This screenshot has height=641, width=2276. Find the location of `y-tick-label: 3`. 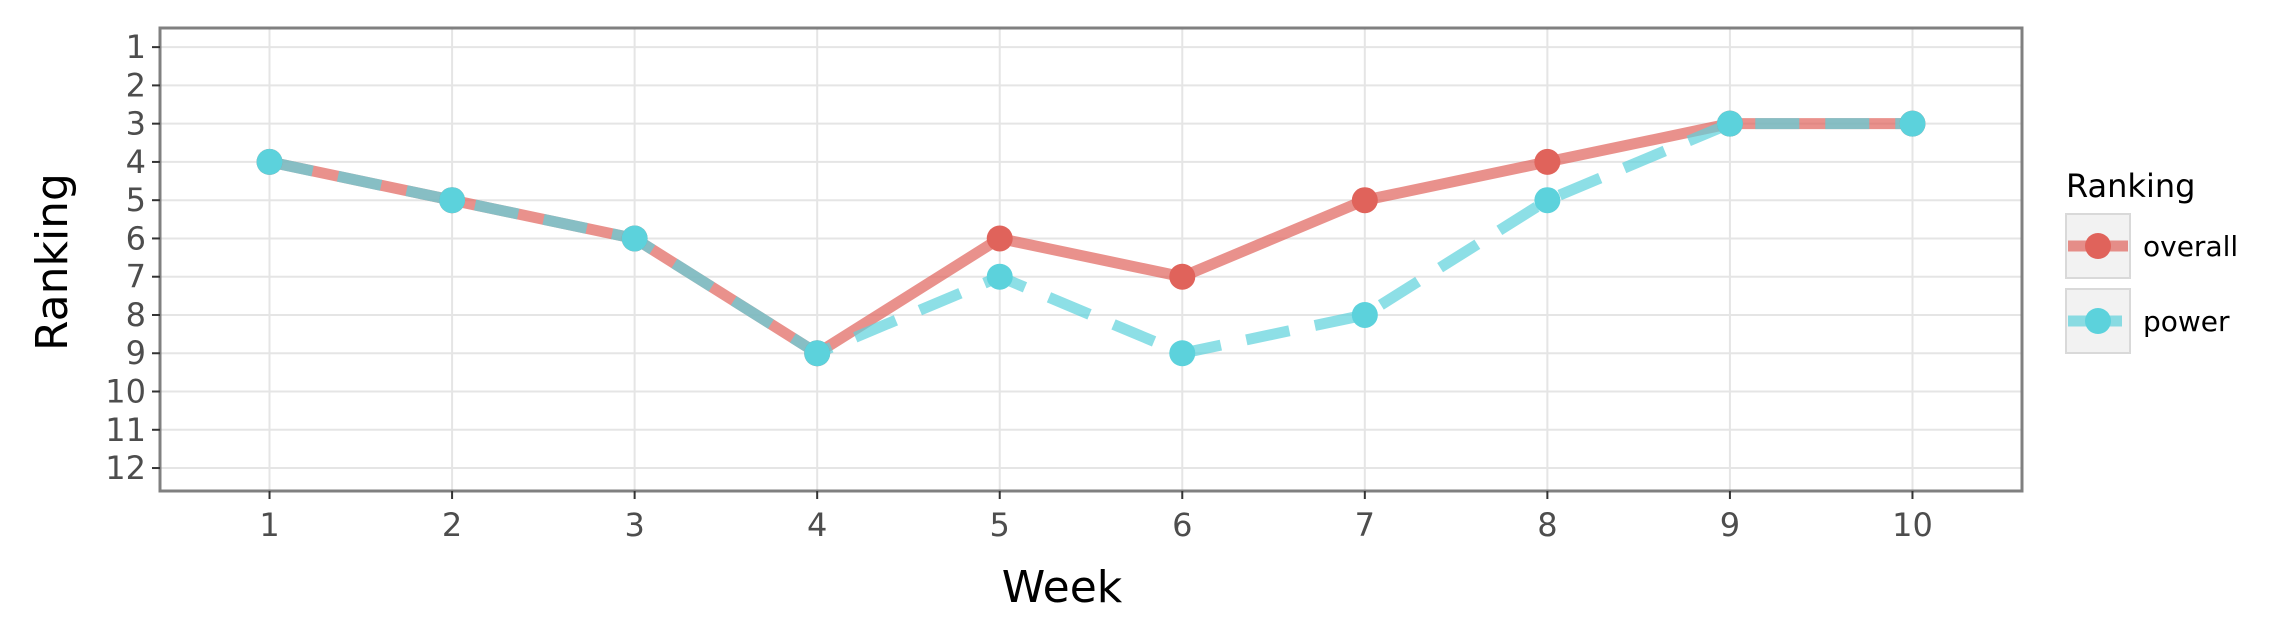

y-tick-label: 3 is located at coordinates (136, 124).